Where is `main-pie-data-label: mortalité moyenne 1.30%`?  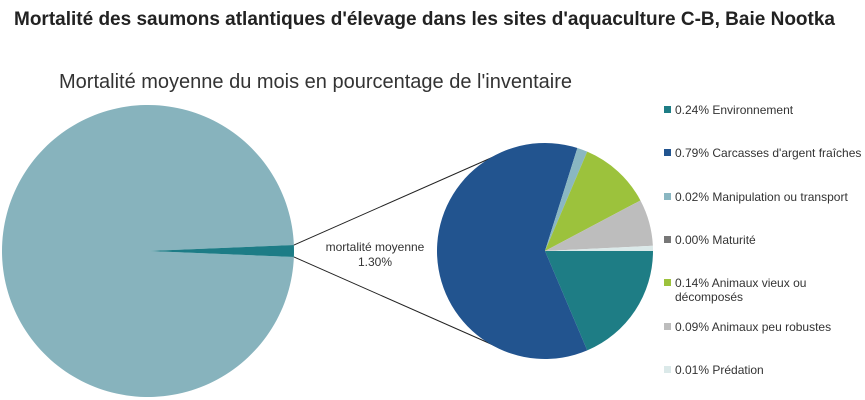 main-pie-data-label: mortalité moyenne 1.30% is located at coordinates (375, 255).